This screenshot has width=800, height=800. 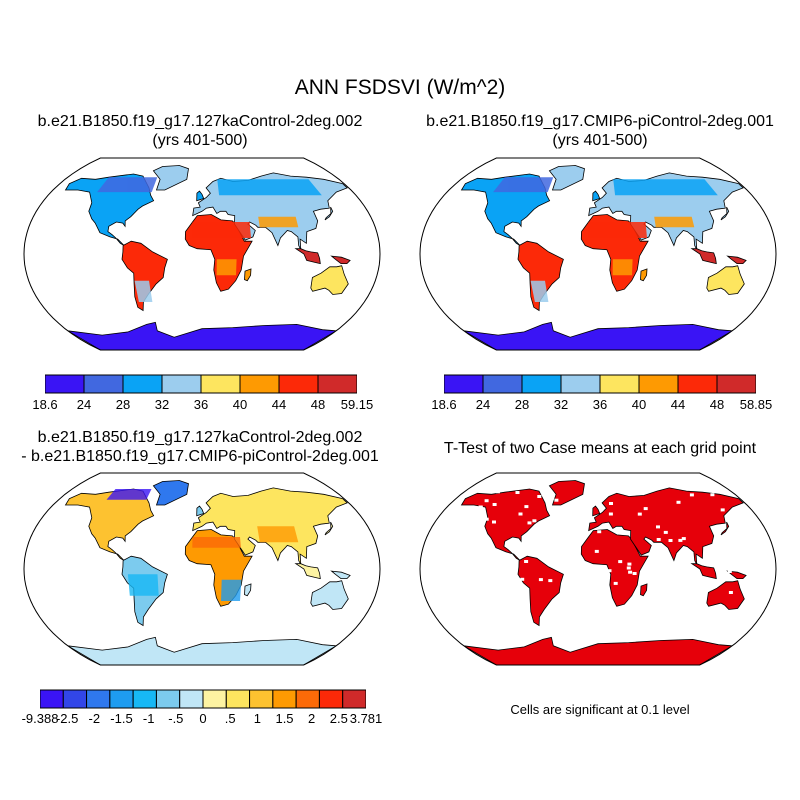 I want to click on colorbar-tick-label: 3.781, so click(x=366, y=718).